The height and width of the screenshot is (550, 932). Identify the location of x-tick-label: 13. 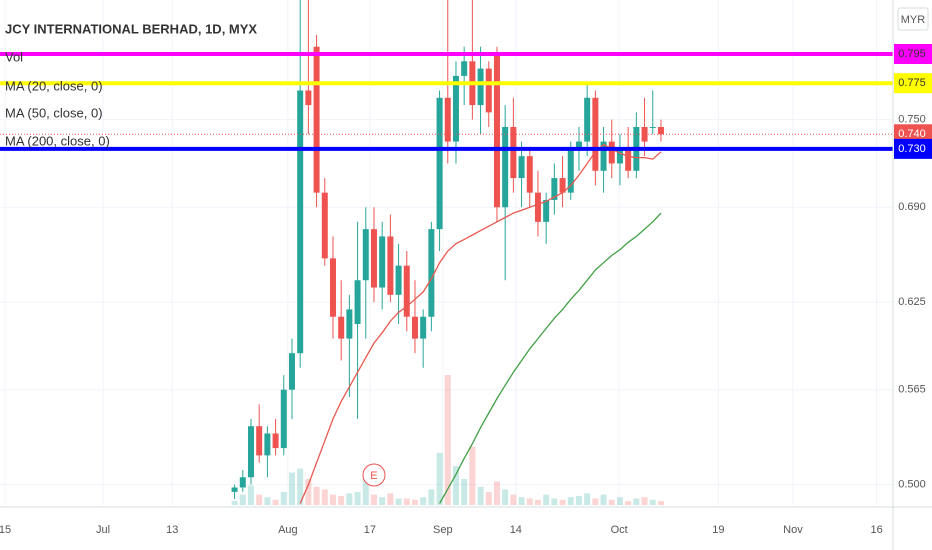
(172, 530).